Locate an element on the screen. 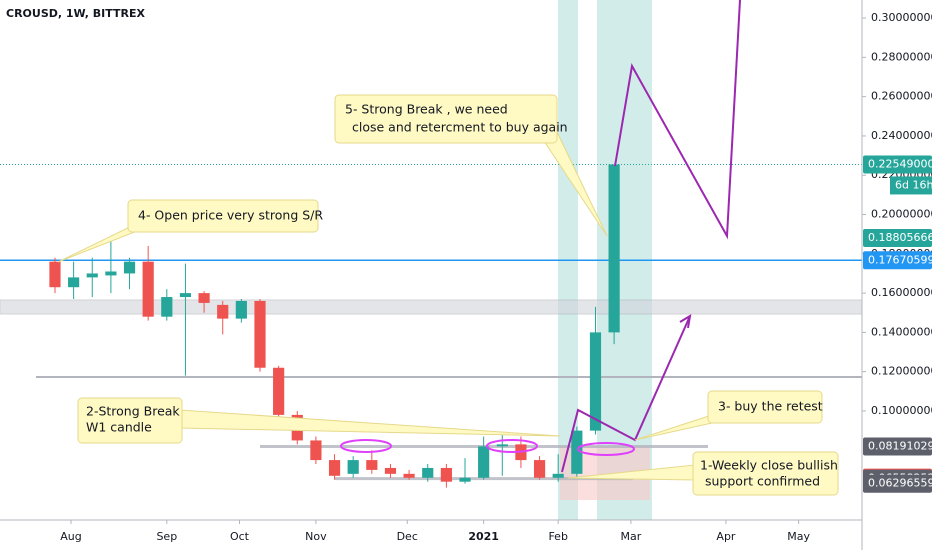 The image size is (932, 550). price-label: 0.17670599 is located at coordinates (900, 259).